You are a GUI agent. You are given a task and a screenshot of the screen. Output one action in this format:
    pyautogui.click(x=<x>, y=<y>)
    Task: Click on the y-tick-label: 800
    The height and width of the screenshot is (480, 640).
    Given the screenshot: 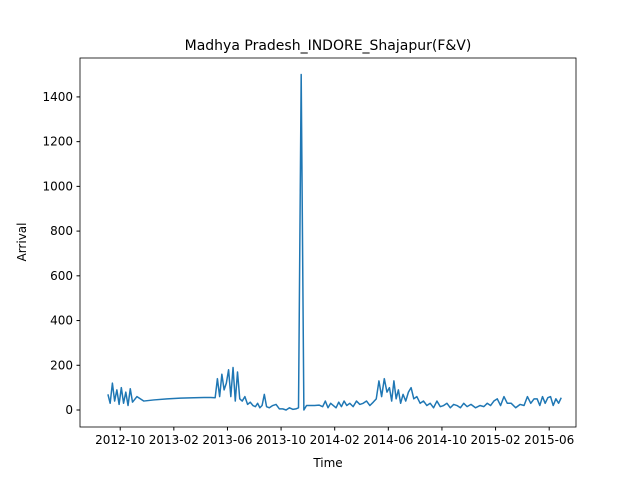 What is the action you would take?
    pyautogui.click(x=61, y=231)
    